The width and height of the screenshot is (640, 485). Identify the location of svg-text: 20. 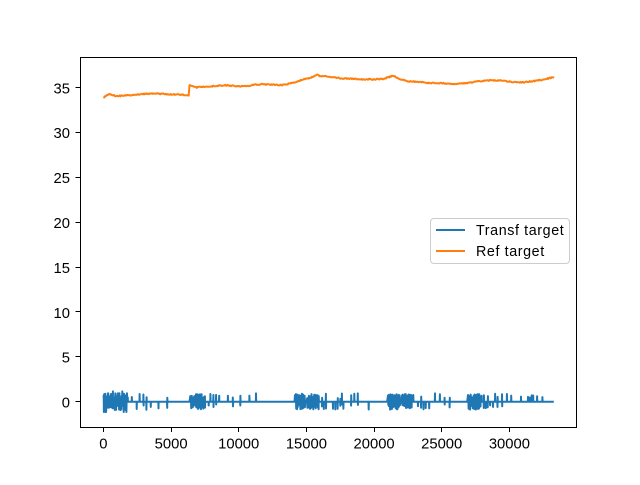
(62, 224).